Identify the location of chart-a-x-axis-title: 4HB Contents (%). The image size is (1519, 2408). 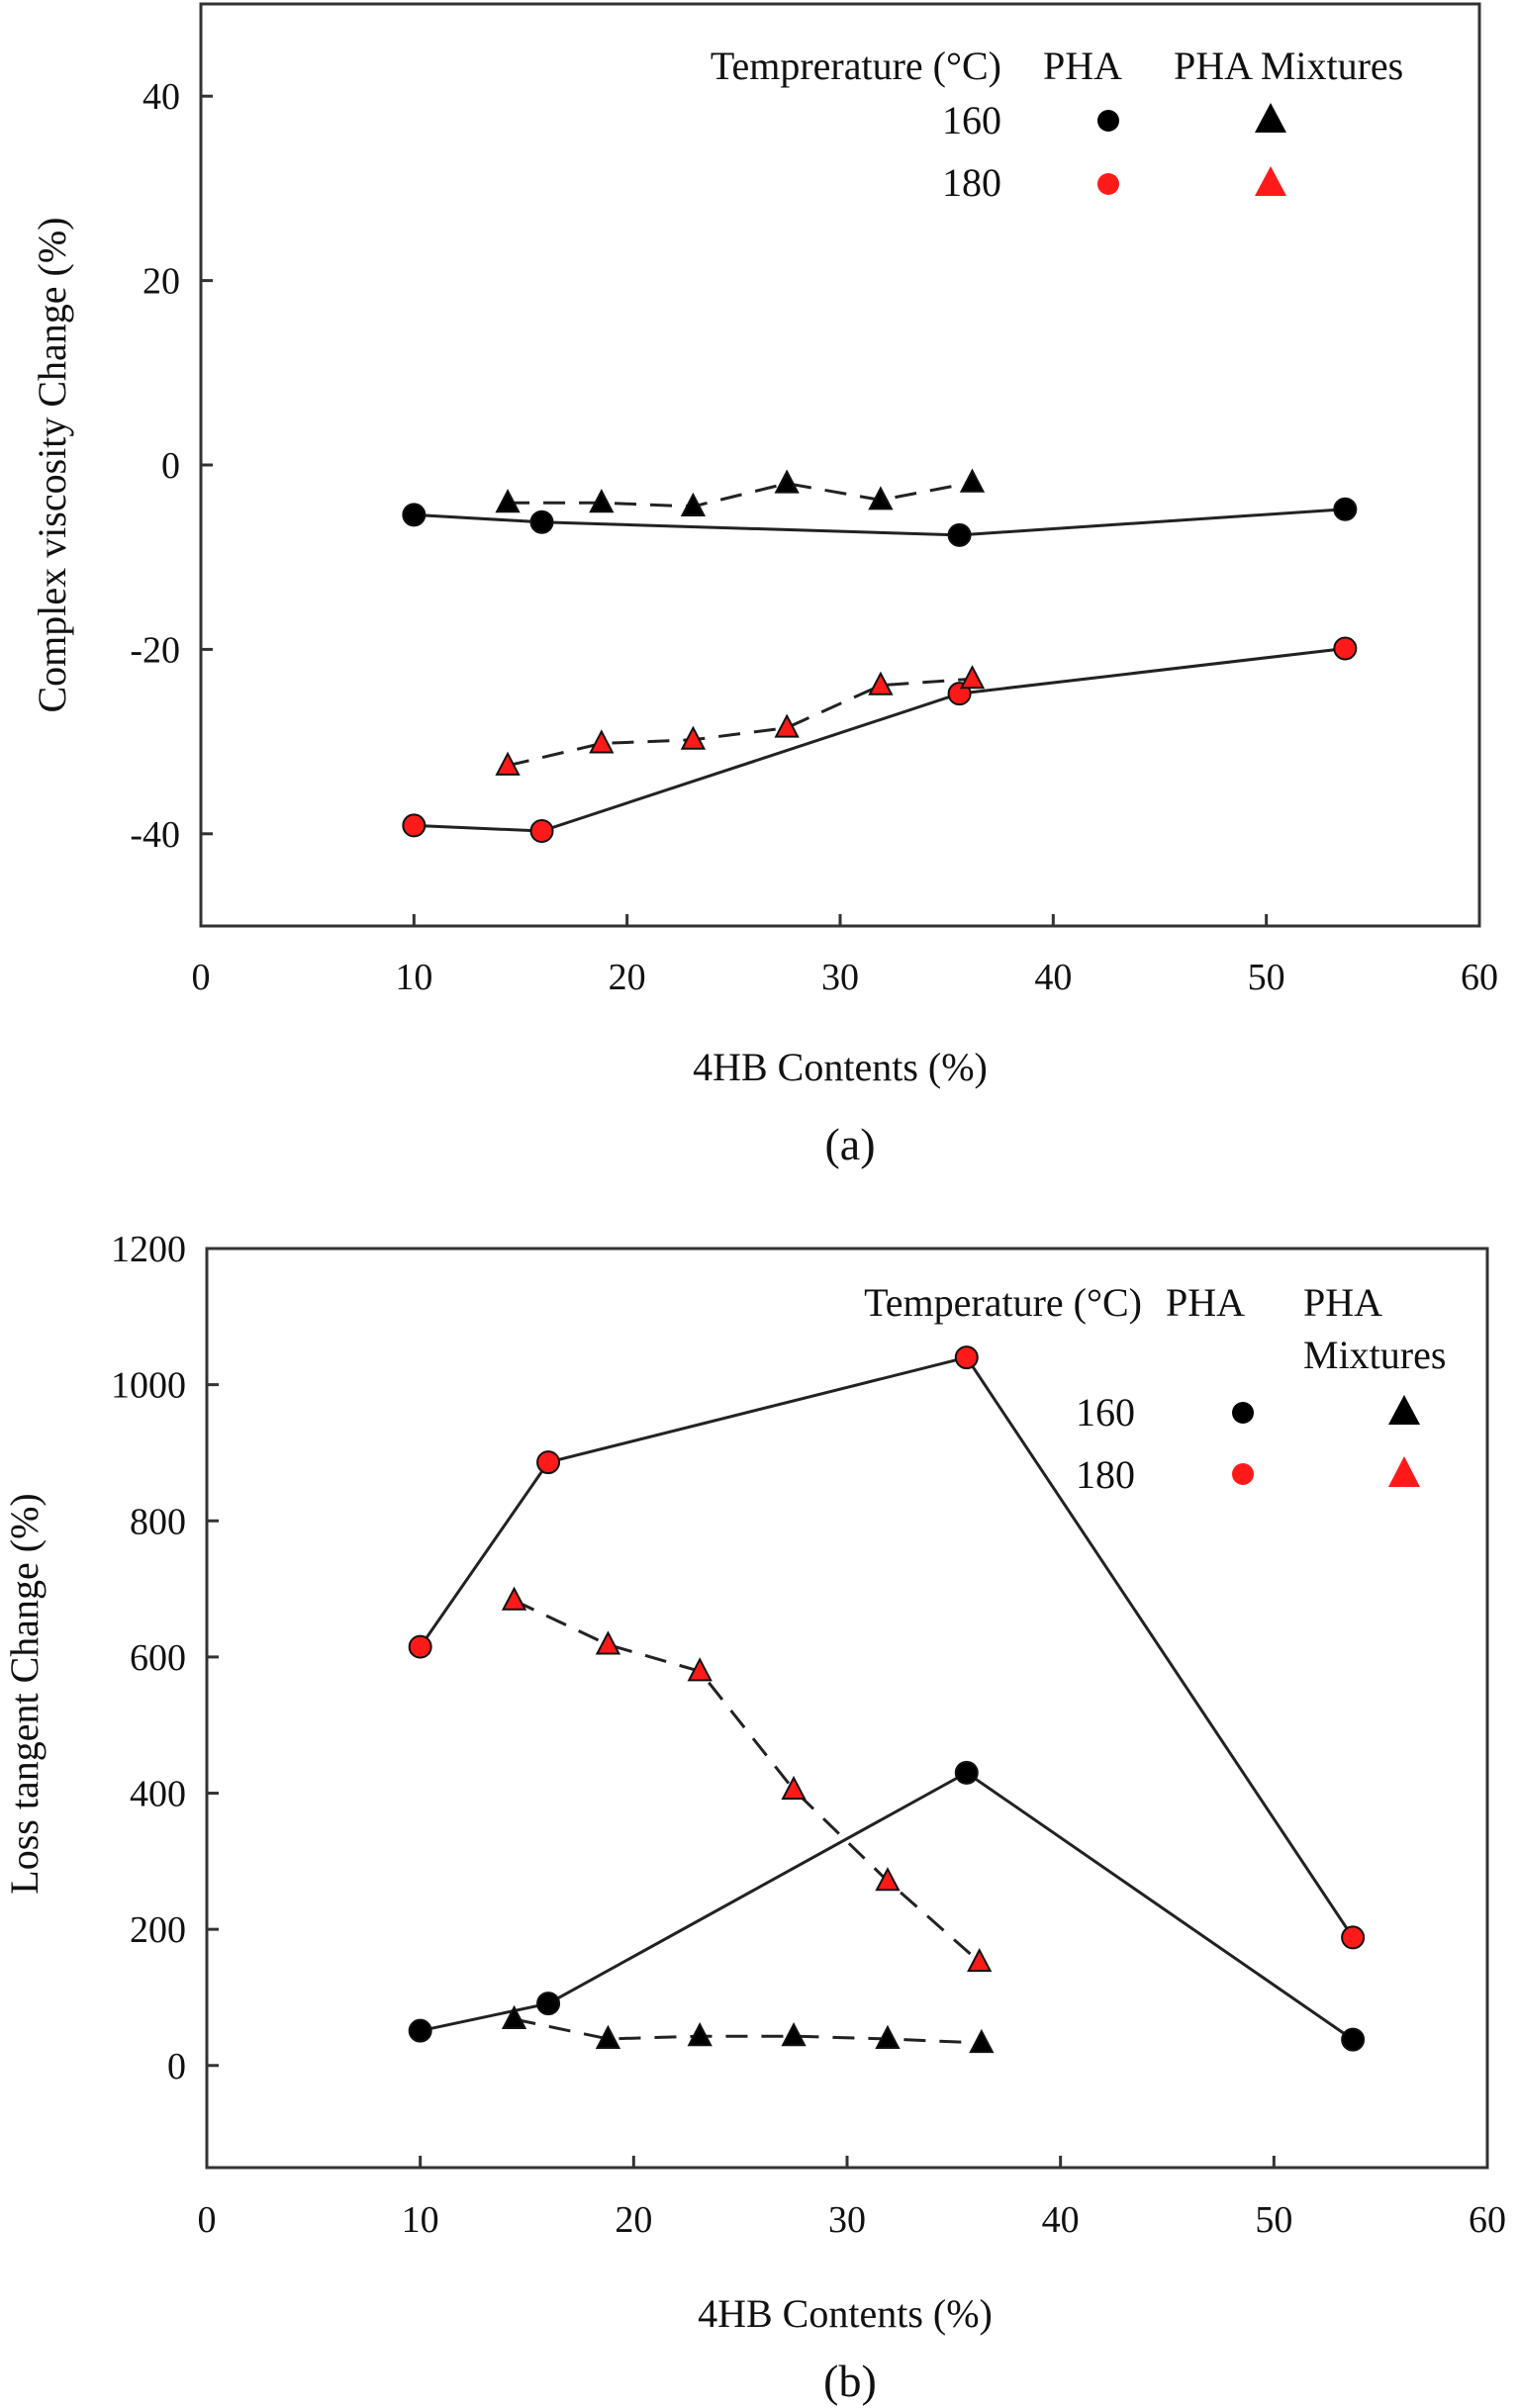
(840, 1067).